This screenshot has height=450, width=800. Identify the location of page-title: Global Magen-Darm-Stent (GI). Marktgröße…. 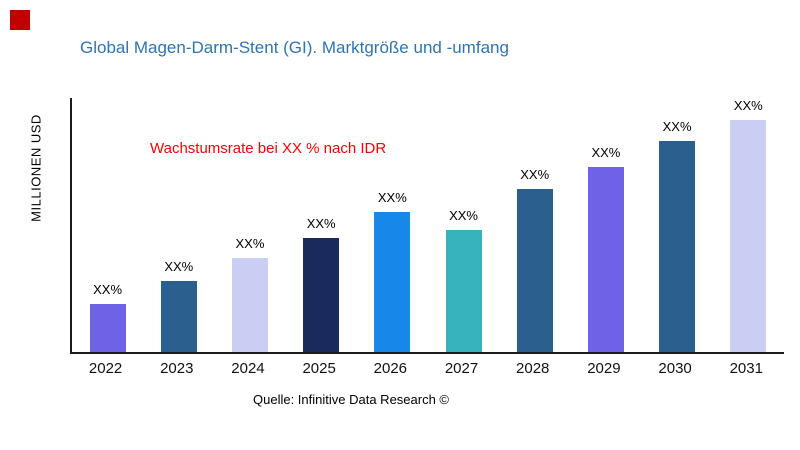
(294, 47).